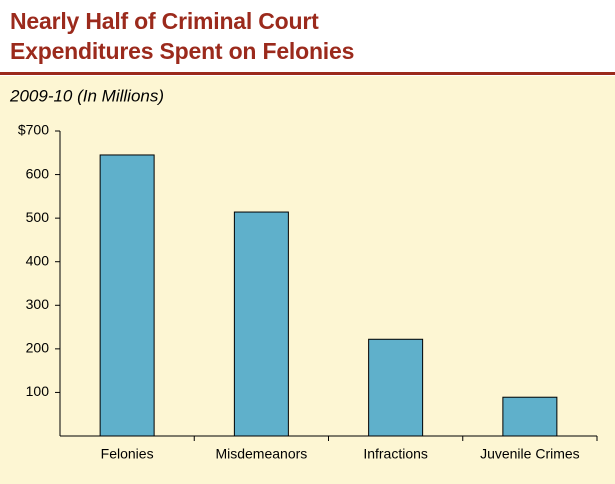 This screenshot has height=484, width=615. Describe the element at coordinates (38, 304) in the screenshot. I see `y-tick-label: 300` at that location.